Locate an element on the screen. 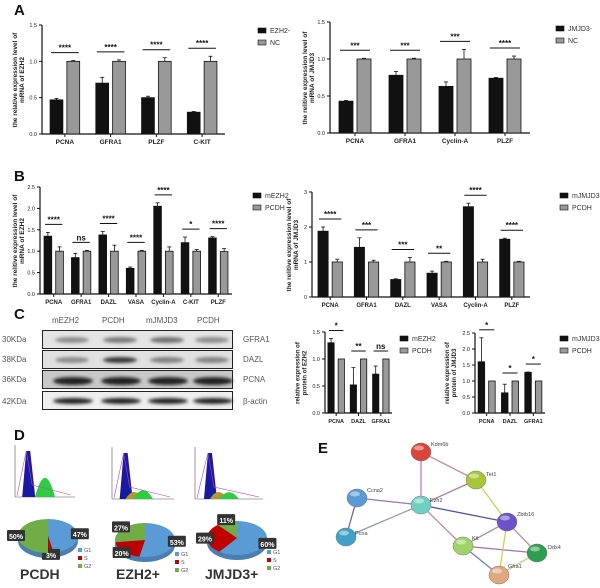 The height and width of the screenshot is (588, 600). blot-row-gfra1 is located at coordinates (137, 339).